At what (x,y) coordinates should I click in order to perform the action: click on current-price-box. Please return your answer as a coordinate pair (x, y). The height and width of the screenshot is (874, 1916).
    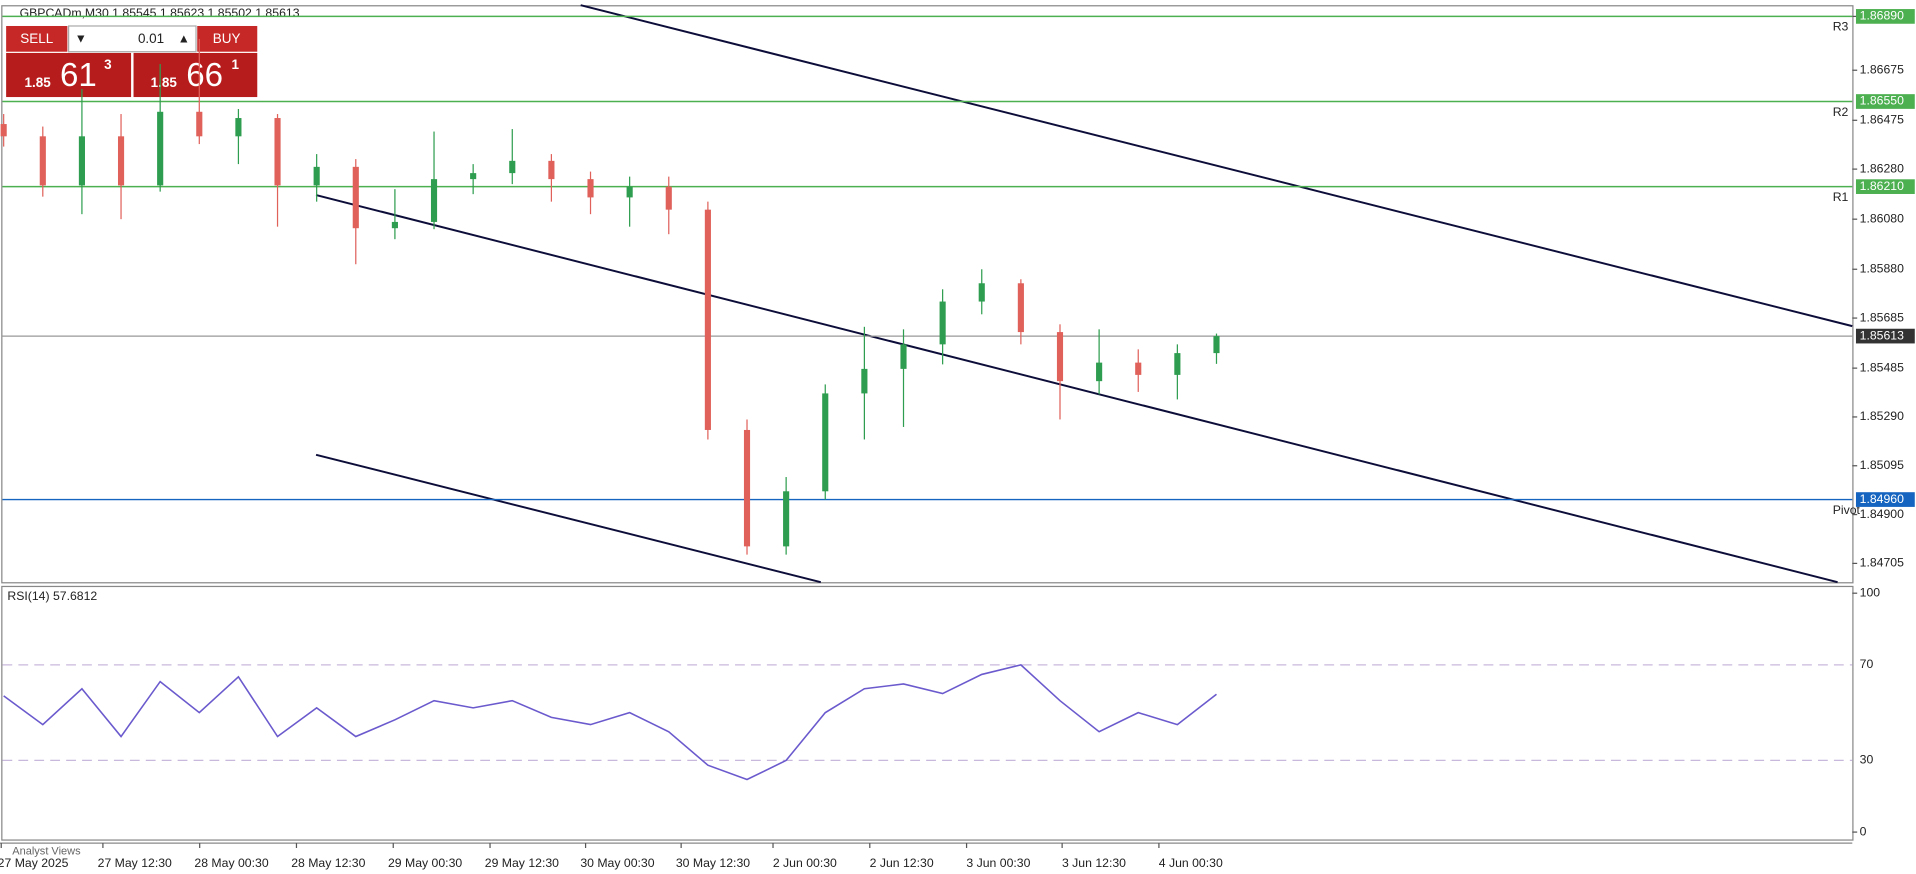
    Looking at the image, I should click on (1885, 336).